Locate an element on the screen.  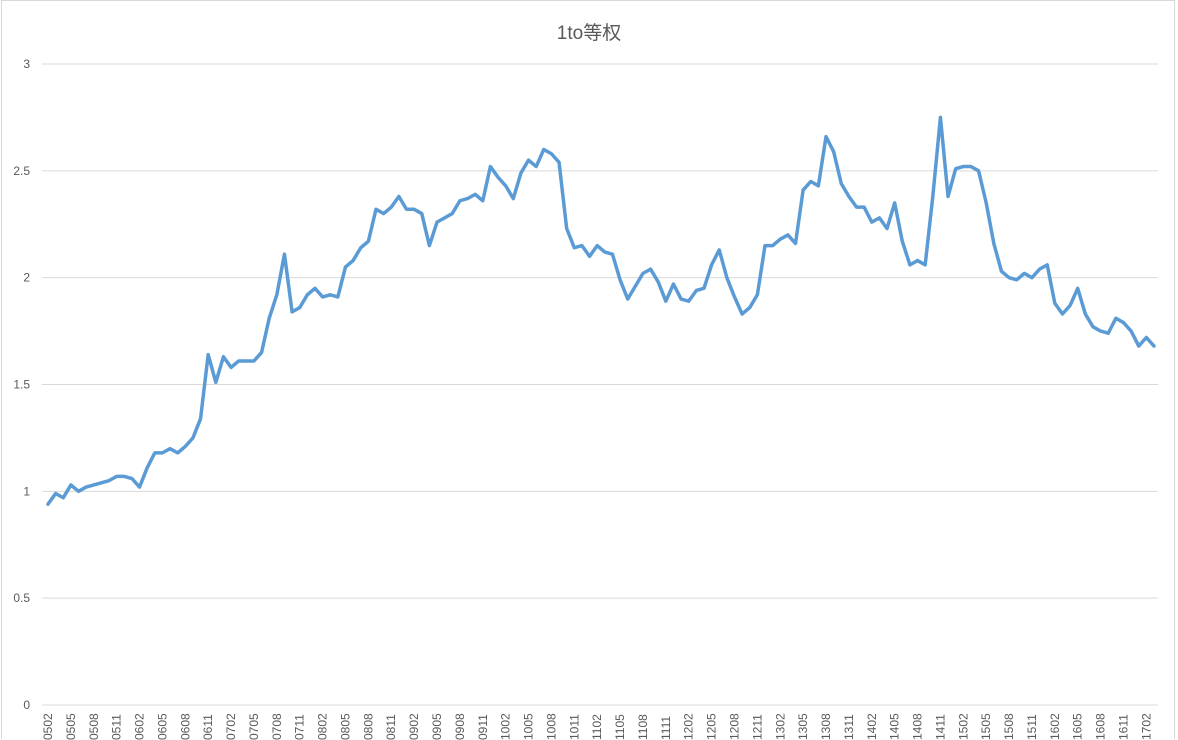
x-tick-label: 0502 is located at coordinates (48, 726).